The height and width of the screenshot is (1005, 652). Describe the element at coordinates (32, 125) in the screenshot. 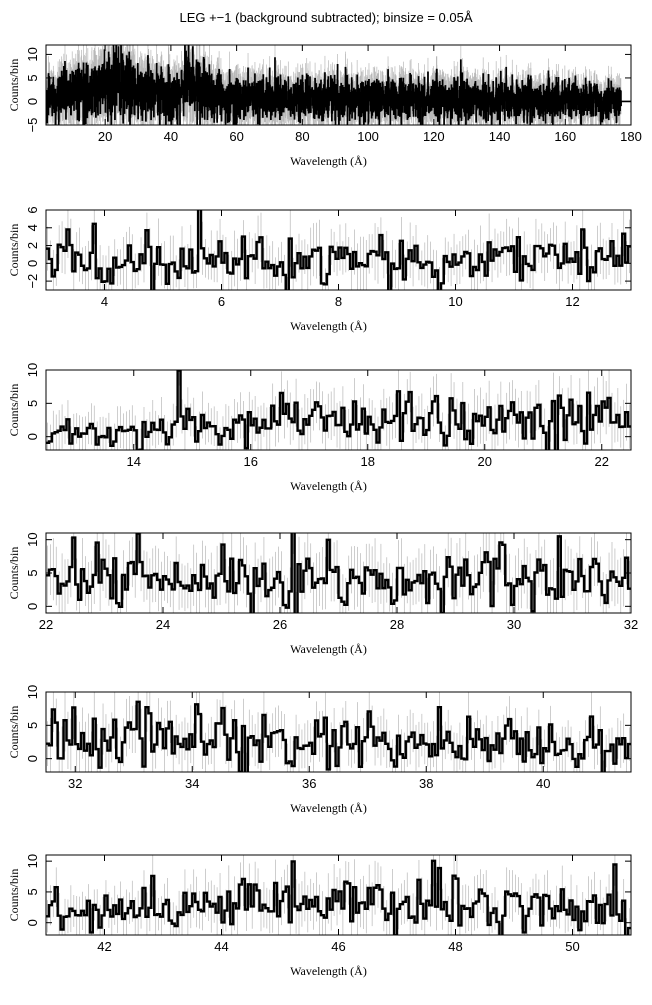

I see `y-tick-label: −5` at that location.